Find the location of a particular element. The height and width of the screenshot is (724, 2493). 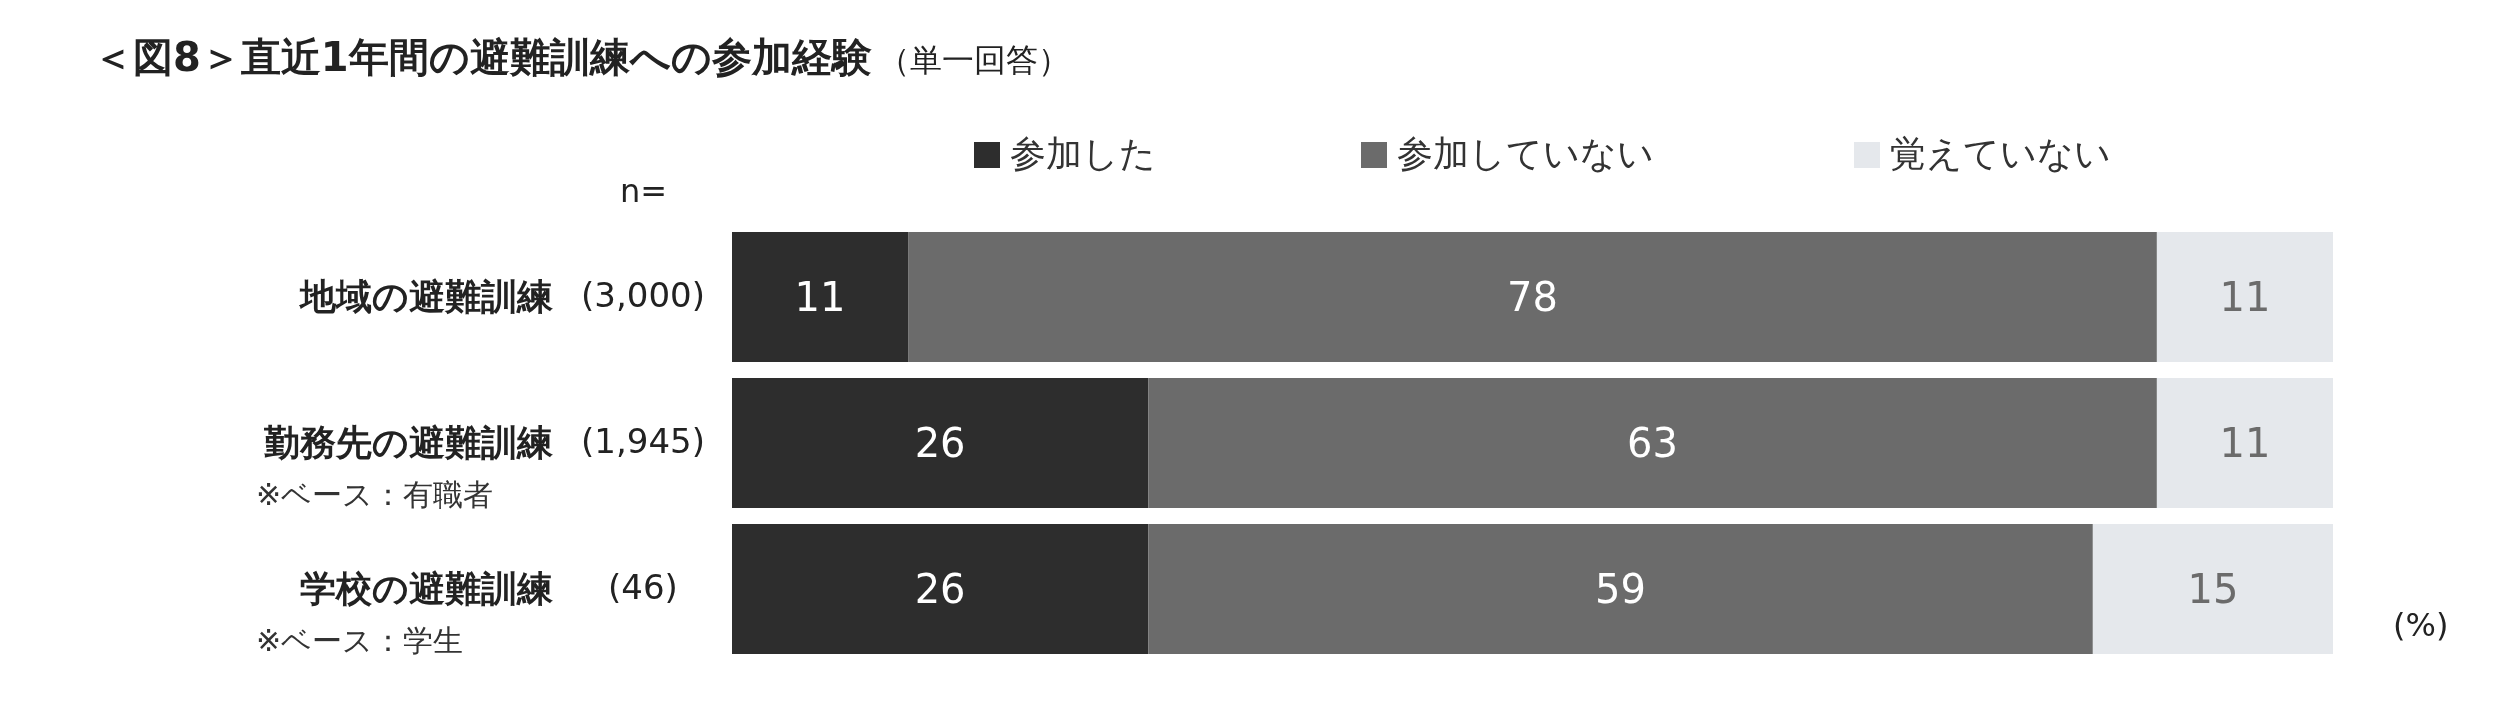

y-tick-label: 地域の避難訓練 is located at coordinates (426, 297).